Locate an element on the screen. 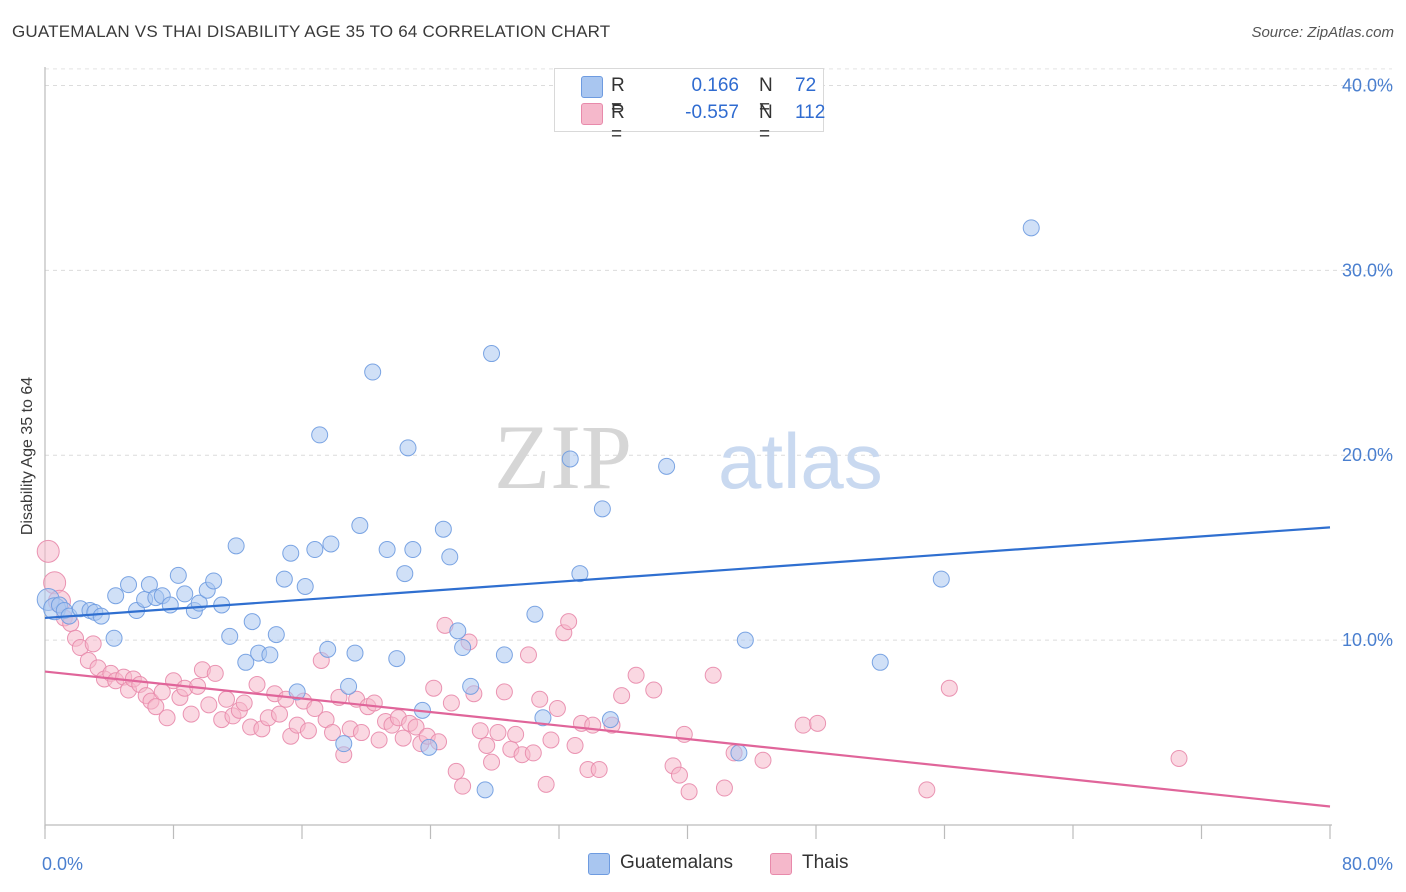 Image resolution: width=1406 pixels, height=892 pixels. legend-label: Thais is located at coordinates (825, 862).